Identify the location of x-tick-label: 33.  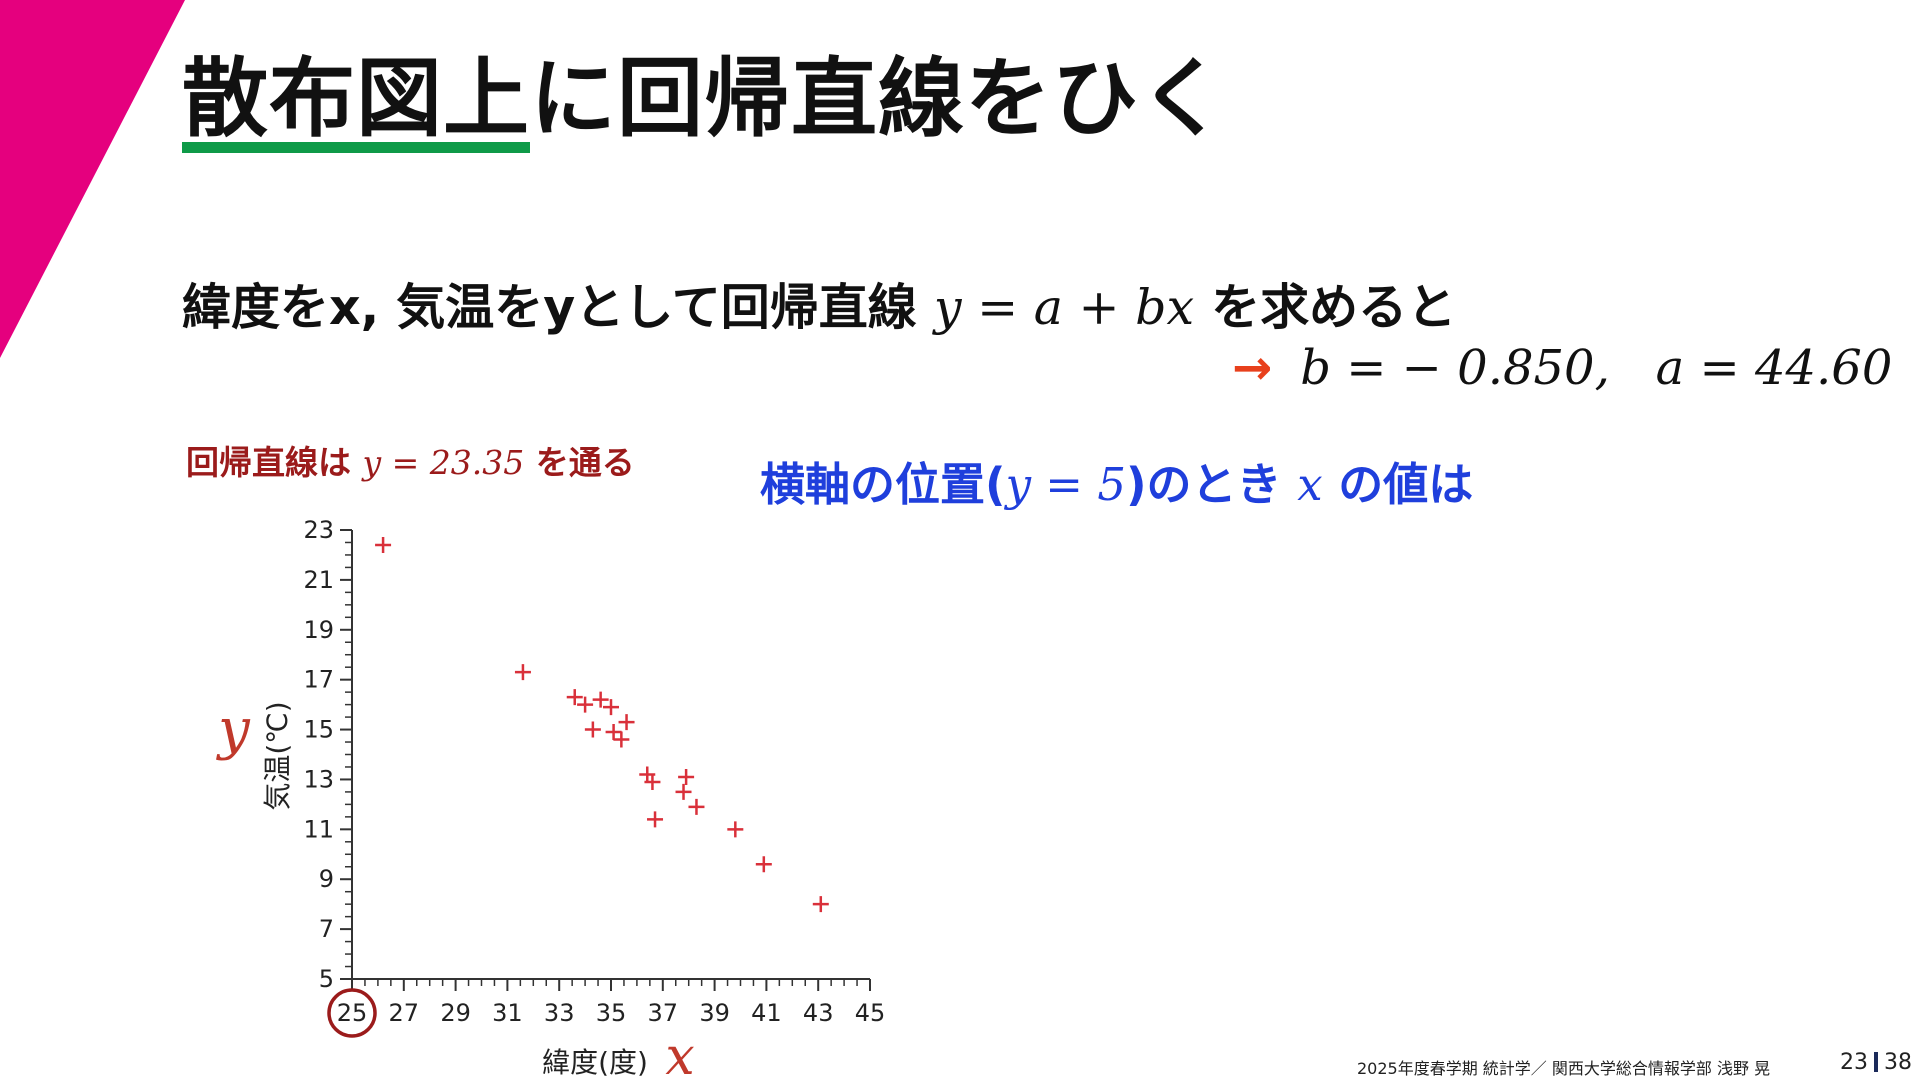
(559, 1013).